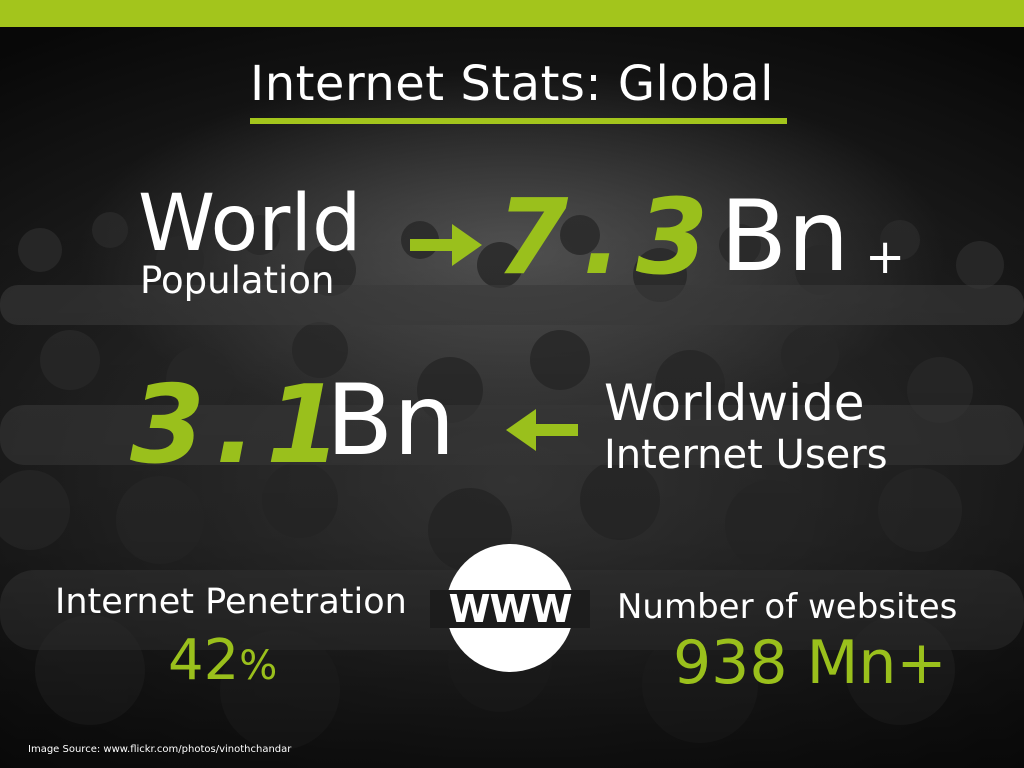 The height and width of the screenshot is (768, 1024). What do you see at coordinates (518, 121) in the screenshot?
I see `title-underline` at bounding box center [518, 121].